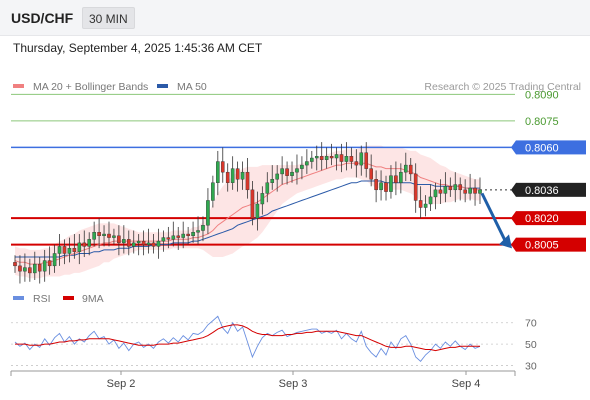 The height and width of the screenshot is (400, 590). I want to click on rsi-legend-swatch, so click(18, 298).